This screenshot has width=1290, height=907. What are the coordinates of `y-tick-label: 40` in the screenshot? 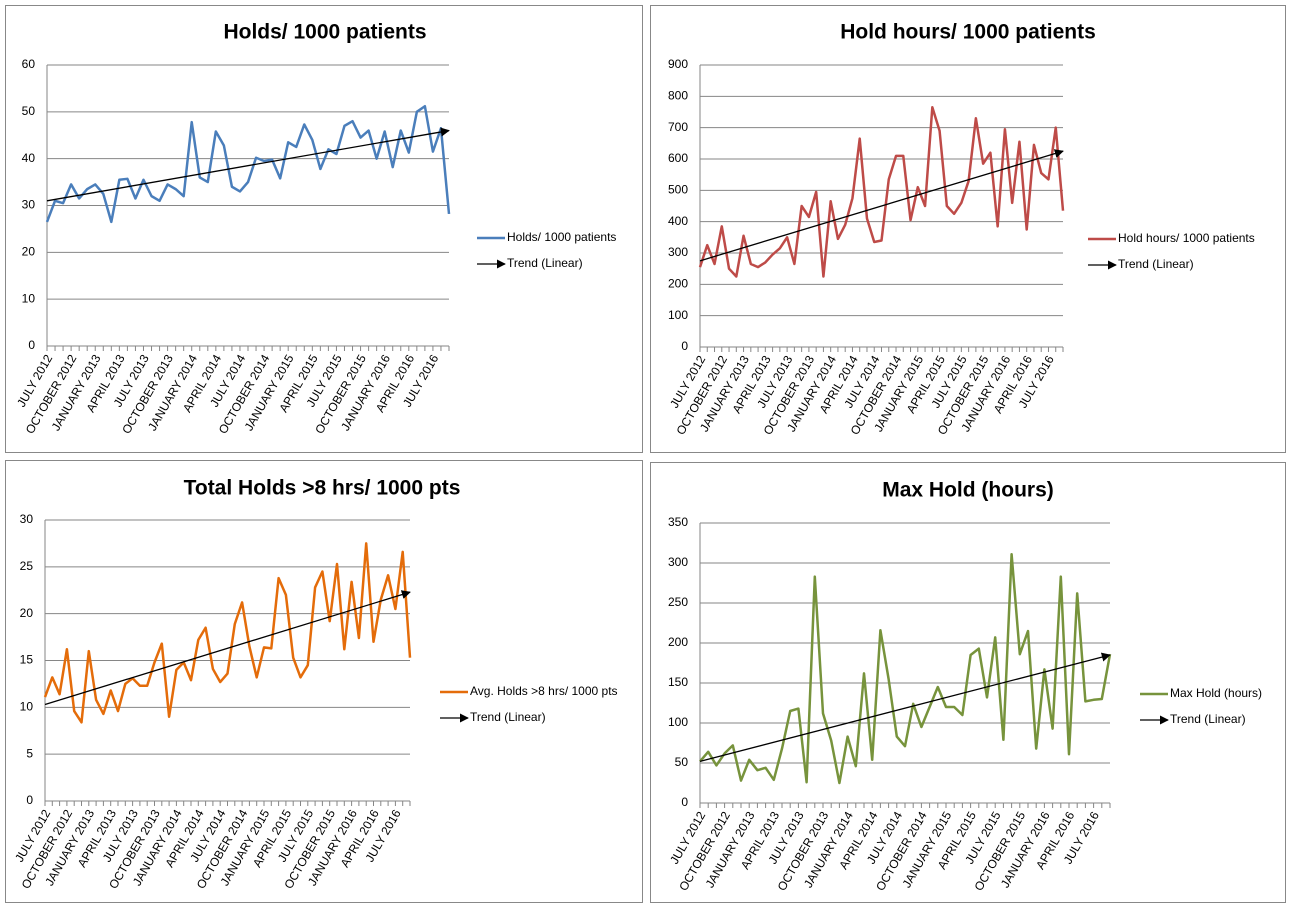 It's located at (29, 158).